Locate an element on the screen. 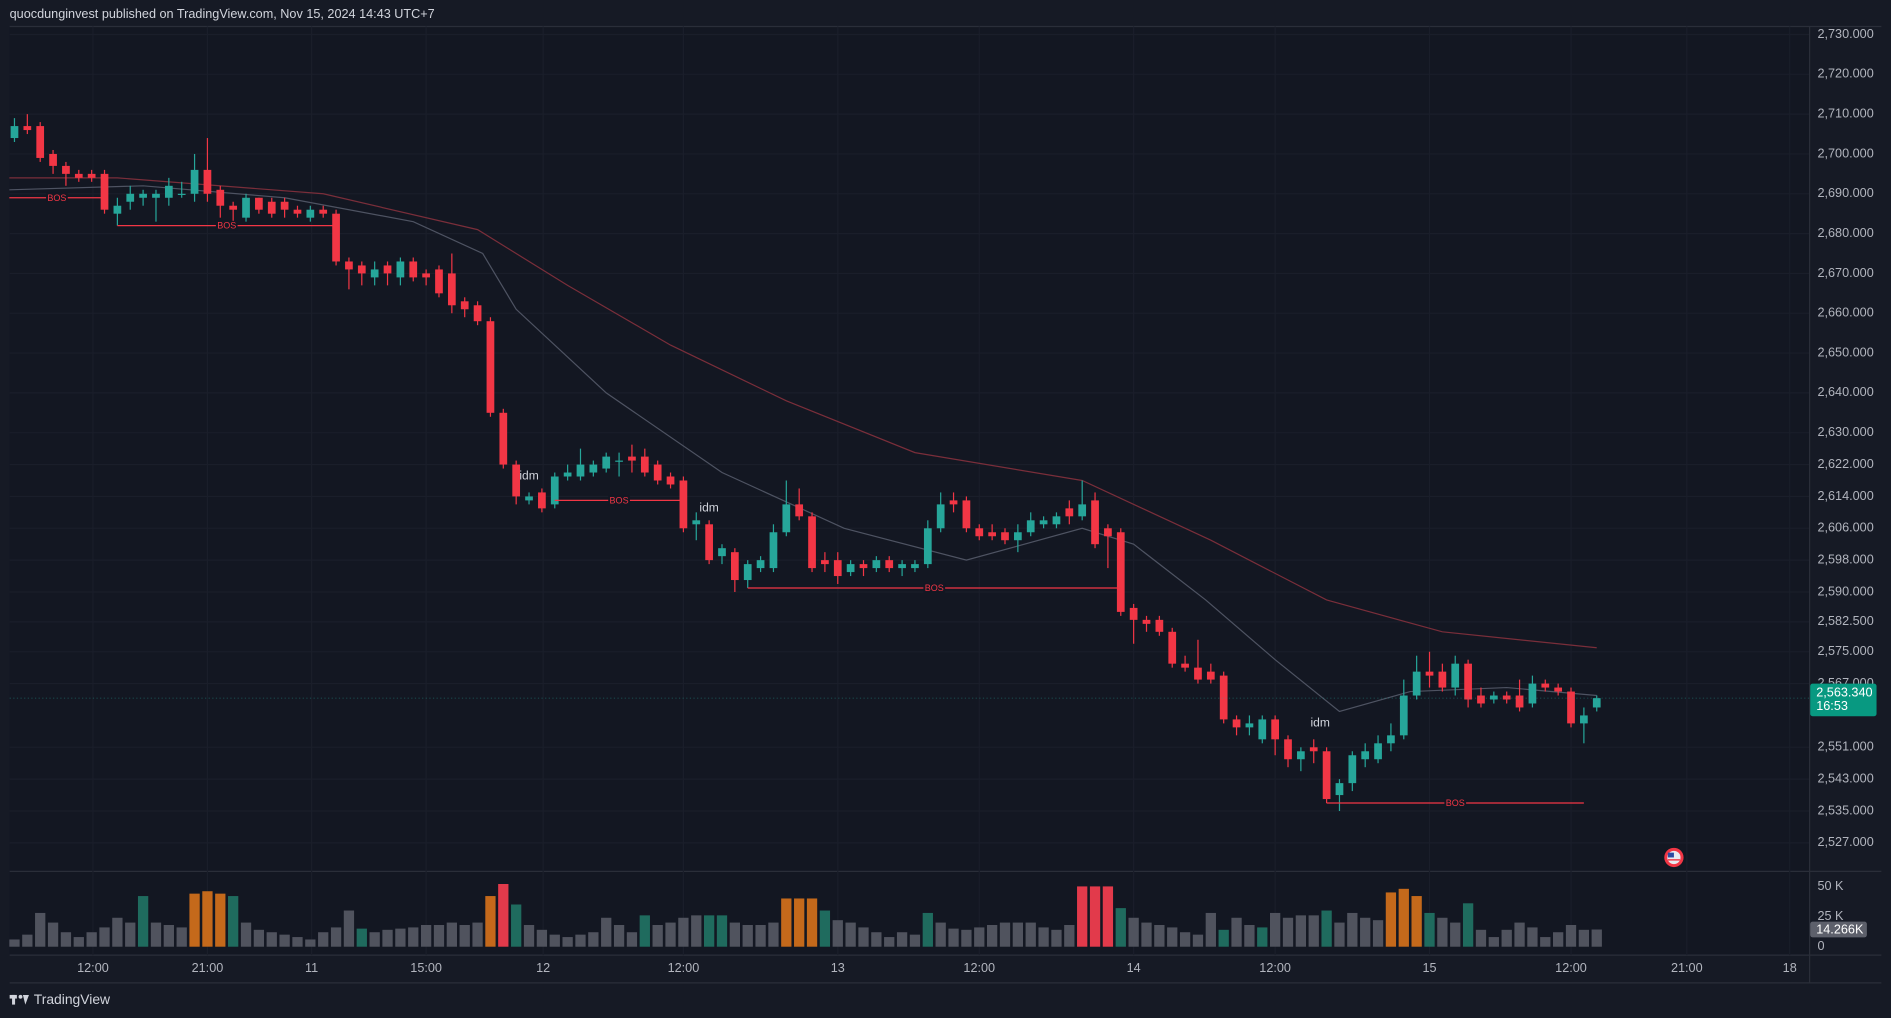  volume-tick-label: 0 is located at coordinates (1820, 946).